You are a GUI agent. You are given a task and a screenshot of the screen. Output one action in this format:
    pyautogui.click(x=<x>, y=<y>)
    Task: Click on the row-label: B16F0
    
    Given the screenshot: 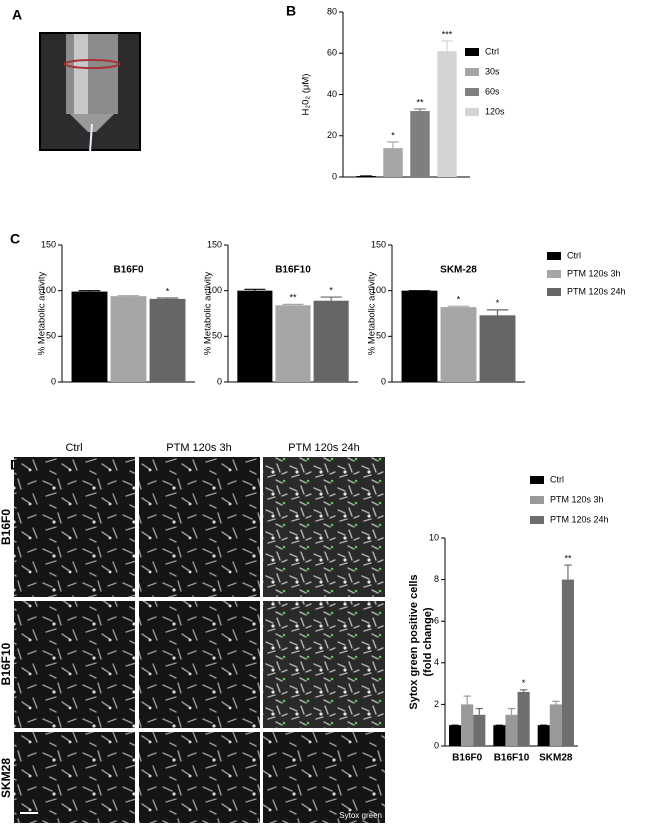 What is the action you would take?
    pyautogui.click(x=6, y=527)
    